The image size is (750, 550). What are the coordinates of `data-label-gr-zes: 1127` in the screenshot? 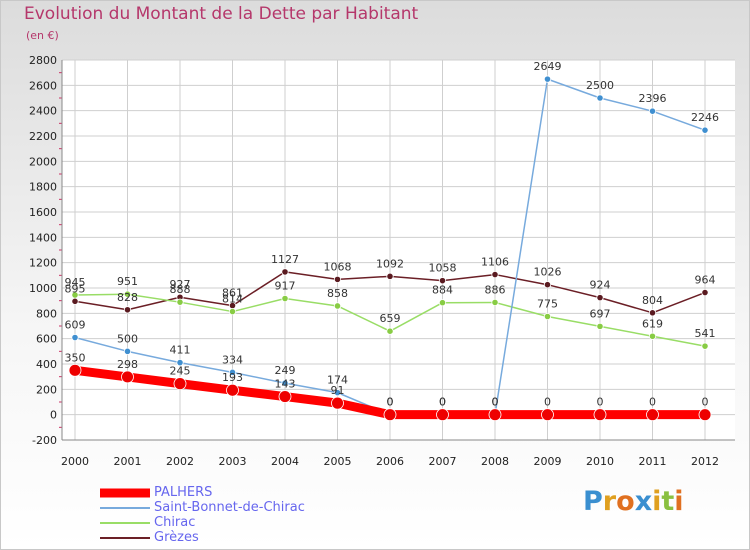 It's located at (285, 259).